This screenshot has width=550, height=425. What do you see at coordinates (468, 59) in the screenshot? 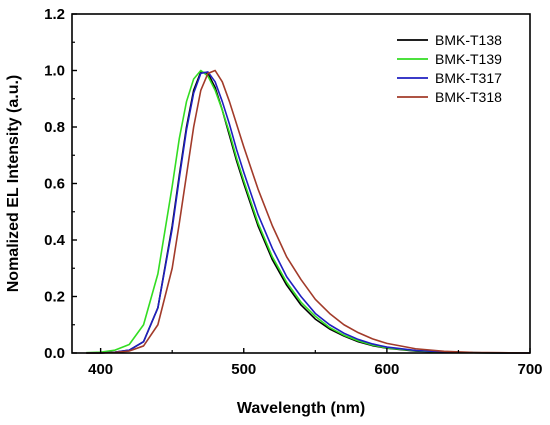
I see `legend-label: BMK-T139` at bounding box center [468, 59].